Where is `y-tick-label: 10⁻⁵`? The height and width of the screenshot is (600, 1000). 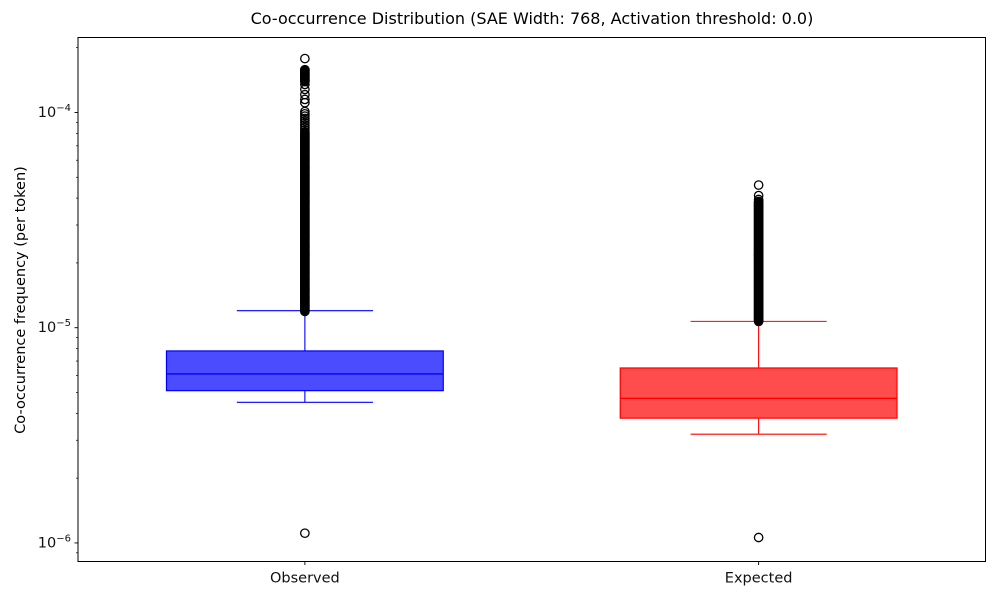 y-tick-label: 10⁻⁵ is located at coordinates (54, 327).